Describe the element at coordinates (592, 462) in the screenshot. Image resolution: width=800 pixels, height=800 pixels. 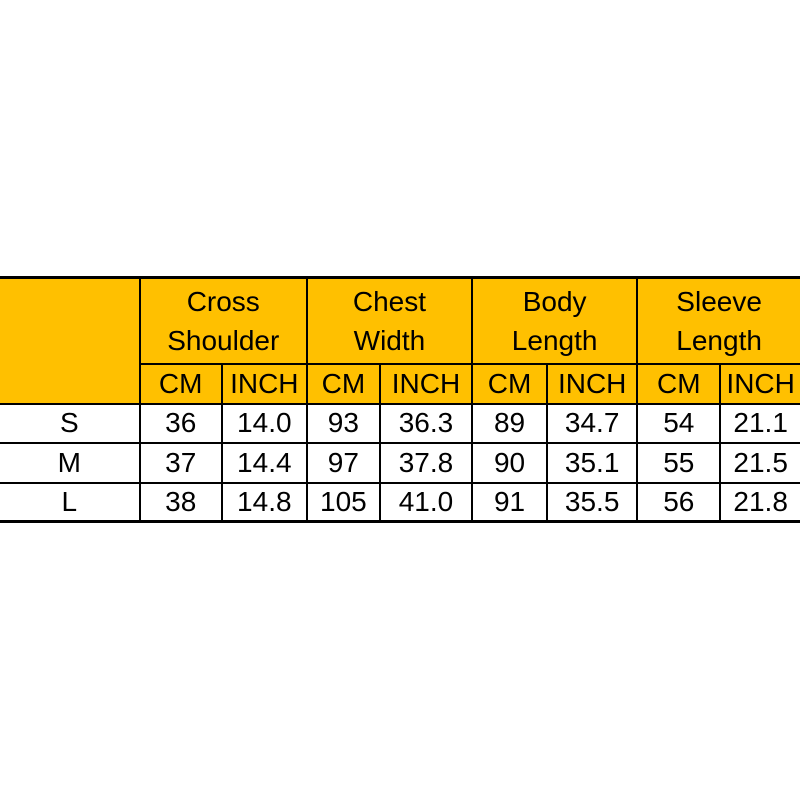
I see `table-cell: 35.1` at that location.